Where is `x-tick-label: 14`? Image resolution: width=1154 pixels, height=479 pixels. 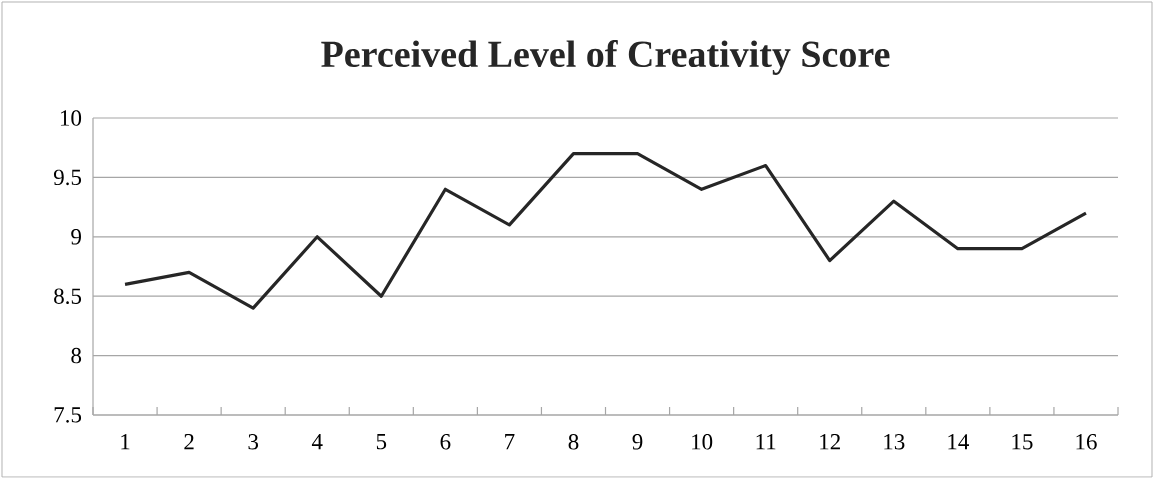 x-tick-label: 14 is located at coordinates (958, 442).